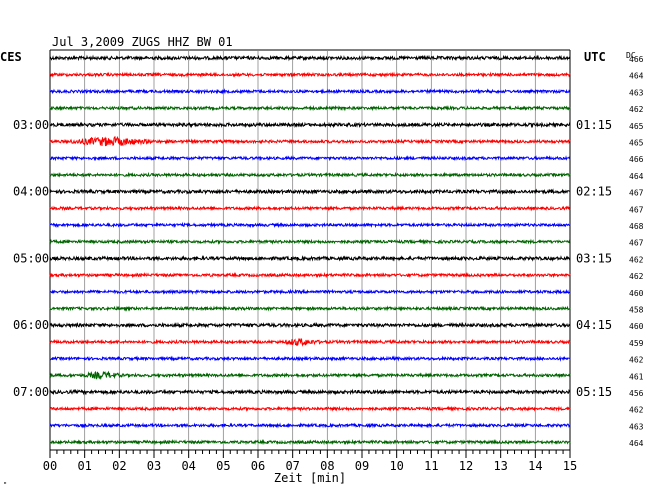 This screenshot has width=650, height=494. What do you see at coordinates (5, 485) in the screenshot?
I see `corner-mark: "` at bounding box center [5, 485].